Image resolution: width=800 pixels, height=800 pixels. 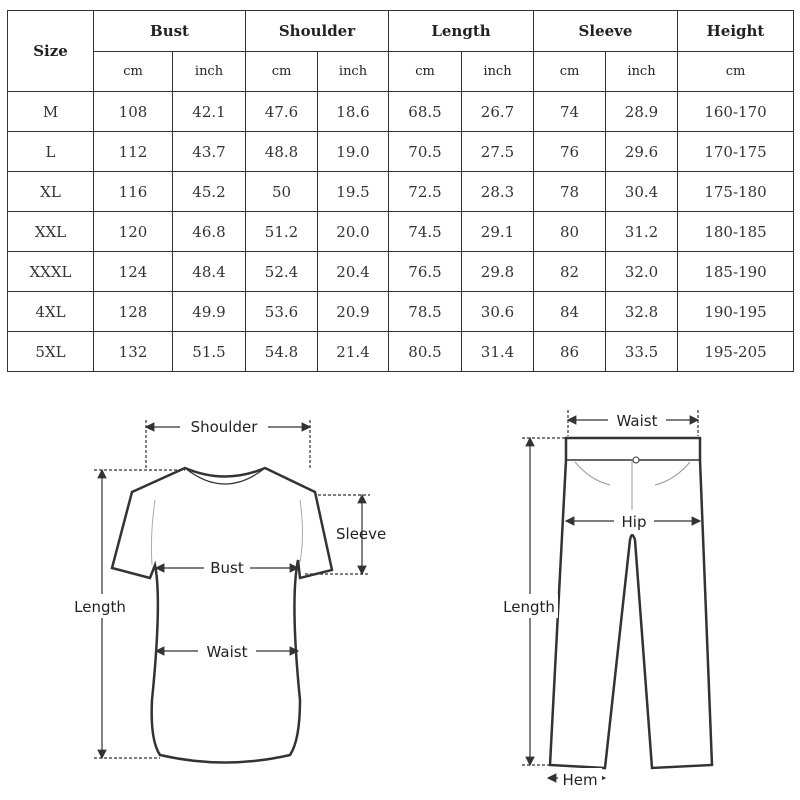 I want to click on measurement-cell: 29.8, so click(x=497, y=271).